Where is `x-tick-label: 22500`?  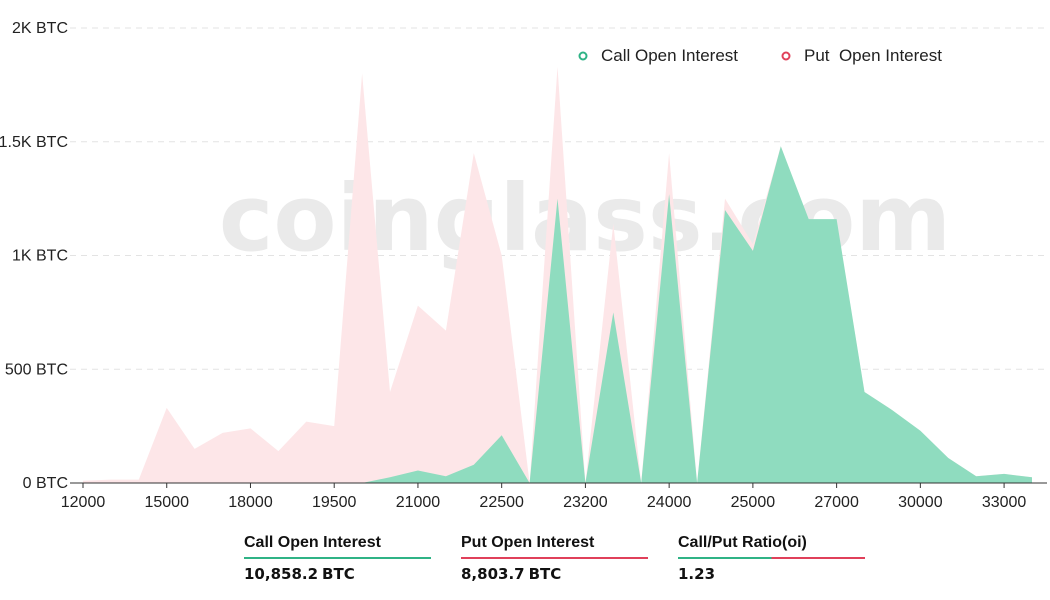
x-tick-label: 22500 is located at coordinates (501, 502).